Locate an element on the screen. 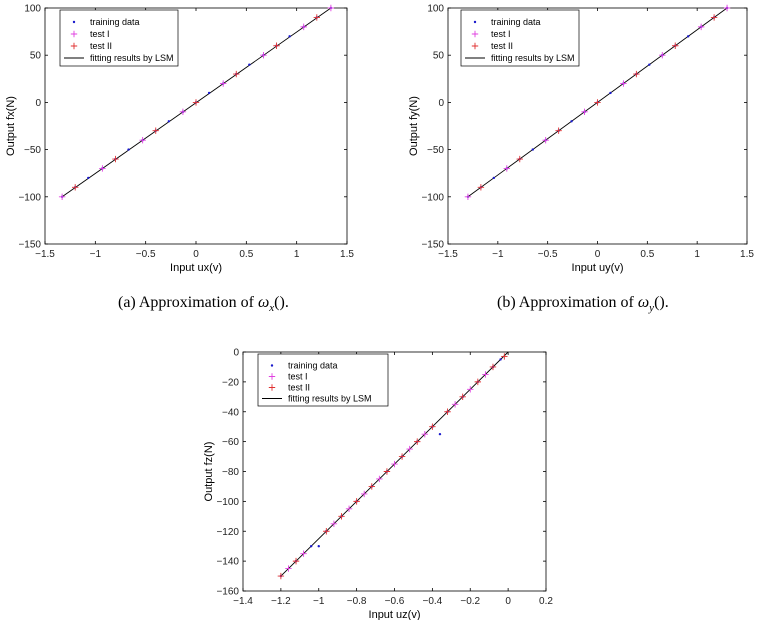  x-tick-label: −1.4 is located at coordinates (243, 601).